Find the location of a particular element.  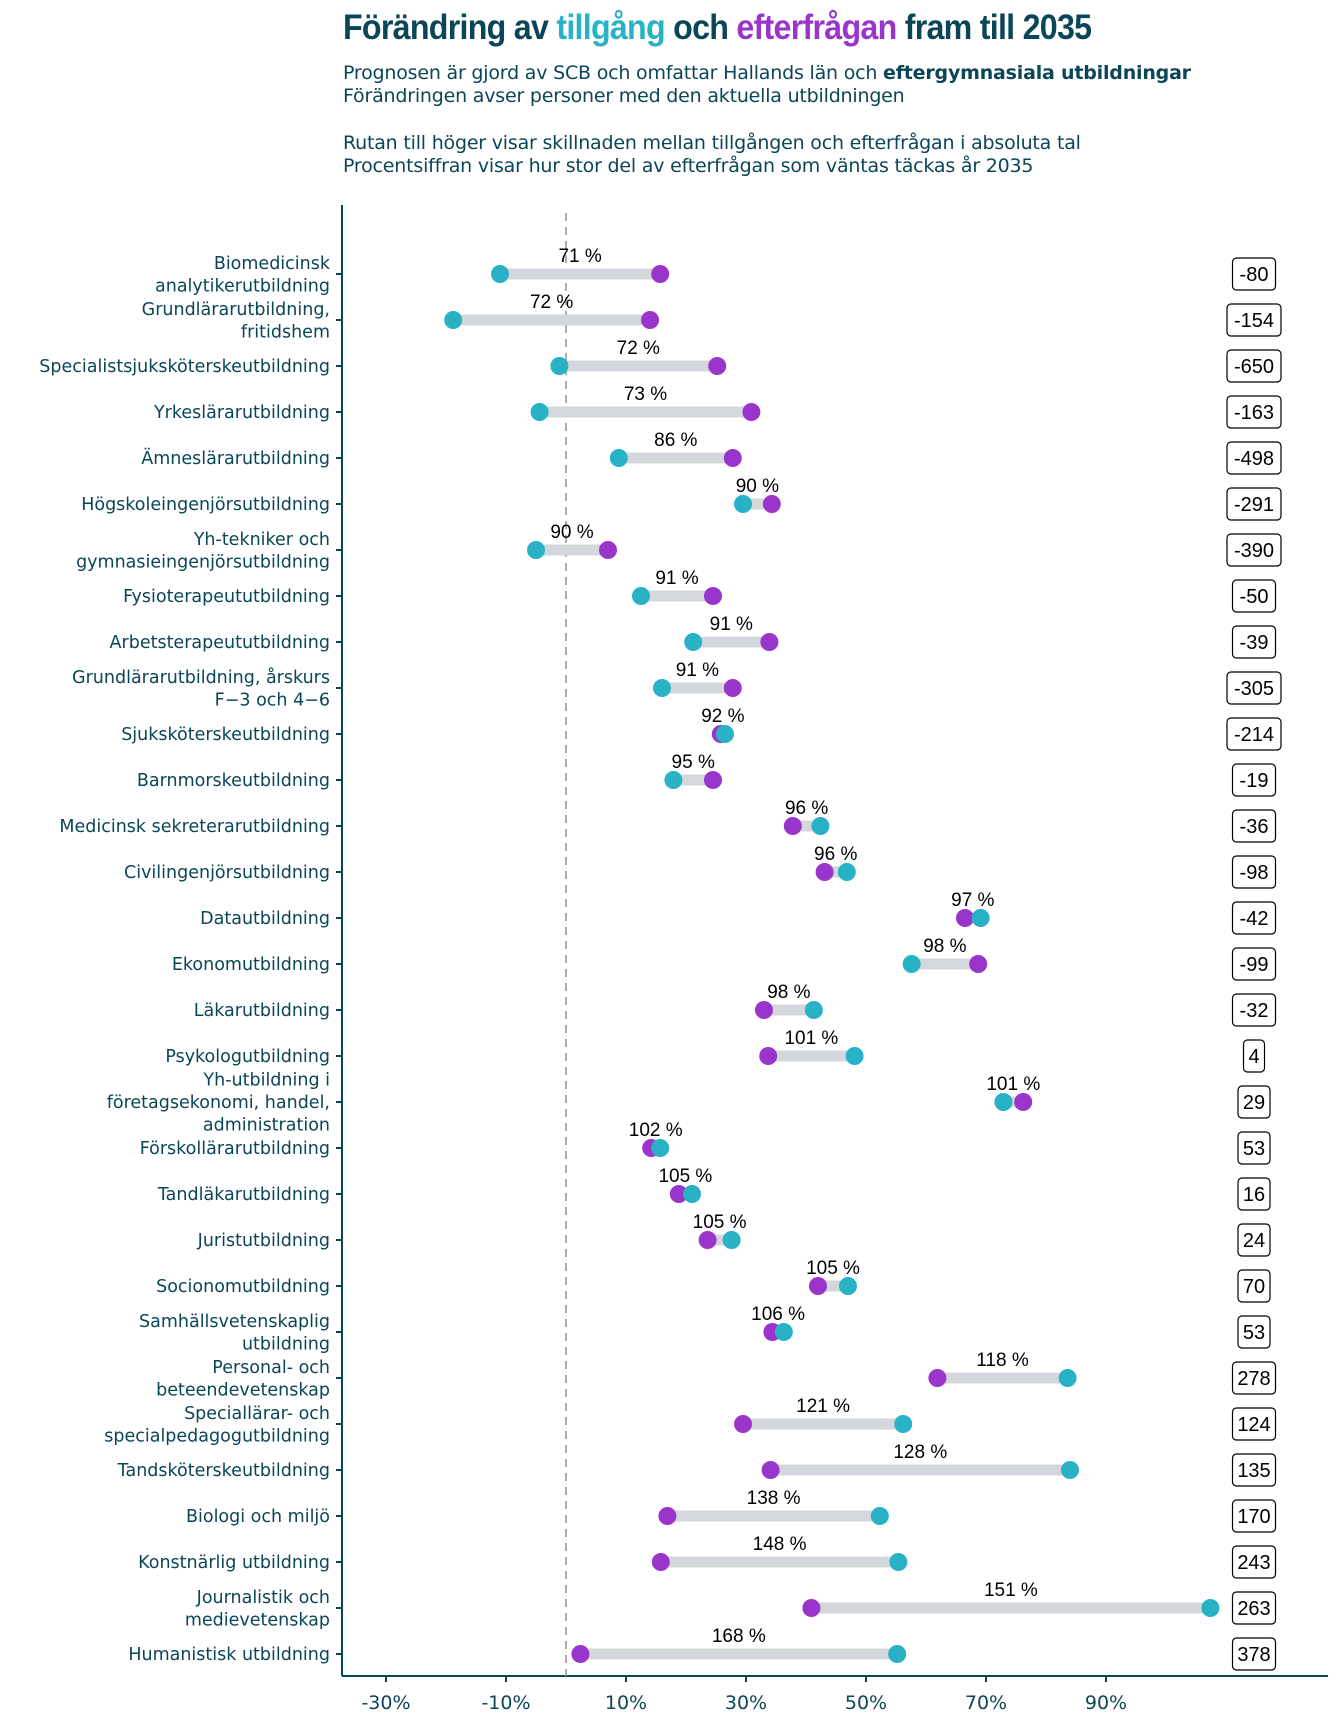

coverage-label: 97 % is located at coordinates (972, 900).